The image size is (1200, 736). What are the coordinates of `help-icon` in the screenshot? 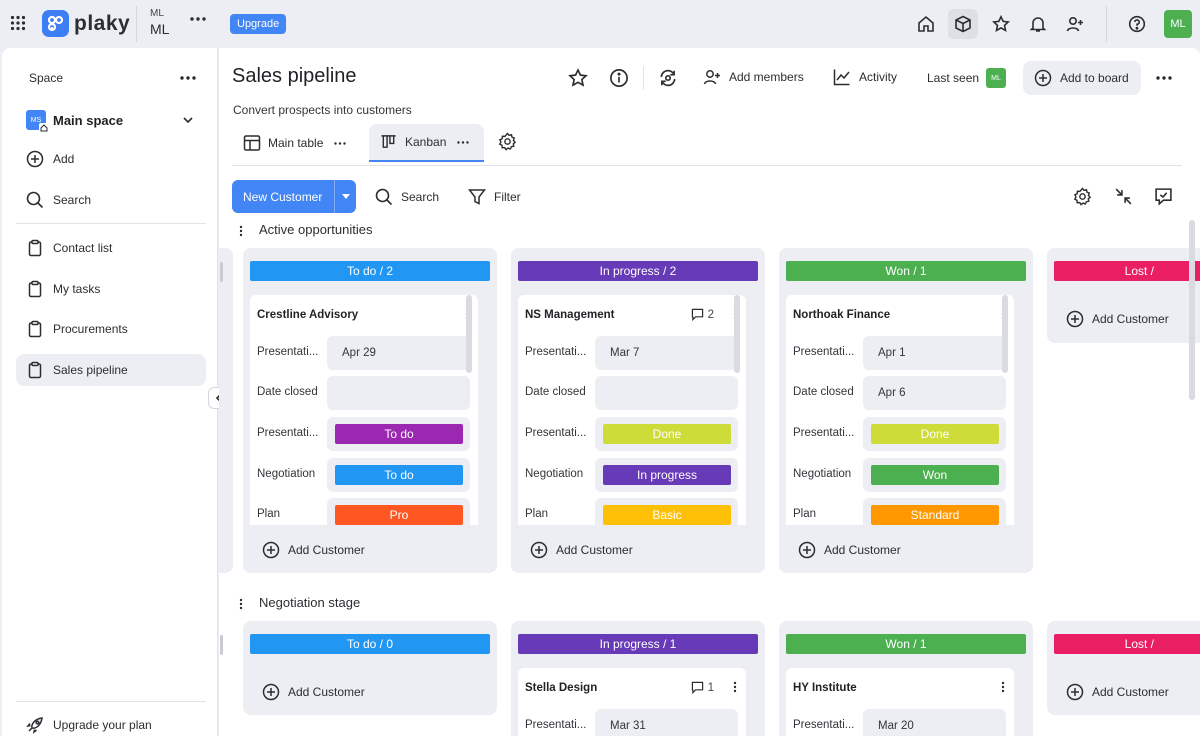 It's located at (1137, 24).